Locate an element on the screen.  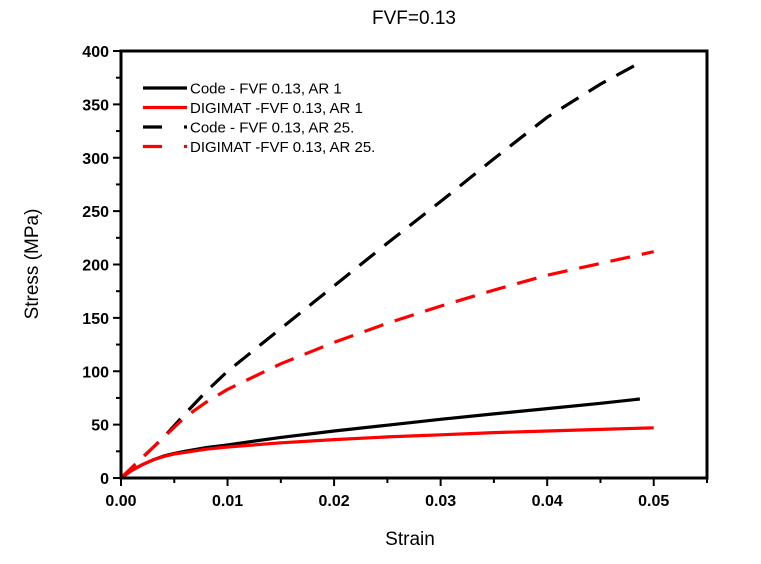
y-tick-label: 150 is located at coordinates (95, 319).